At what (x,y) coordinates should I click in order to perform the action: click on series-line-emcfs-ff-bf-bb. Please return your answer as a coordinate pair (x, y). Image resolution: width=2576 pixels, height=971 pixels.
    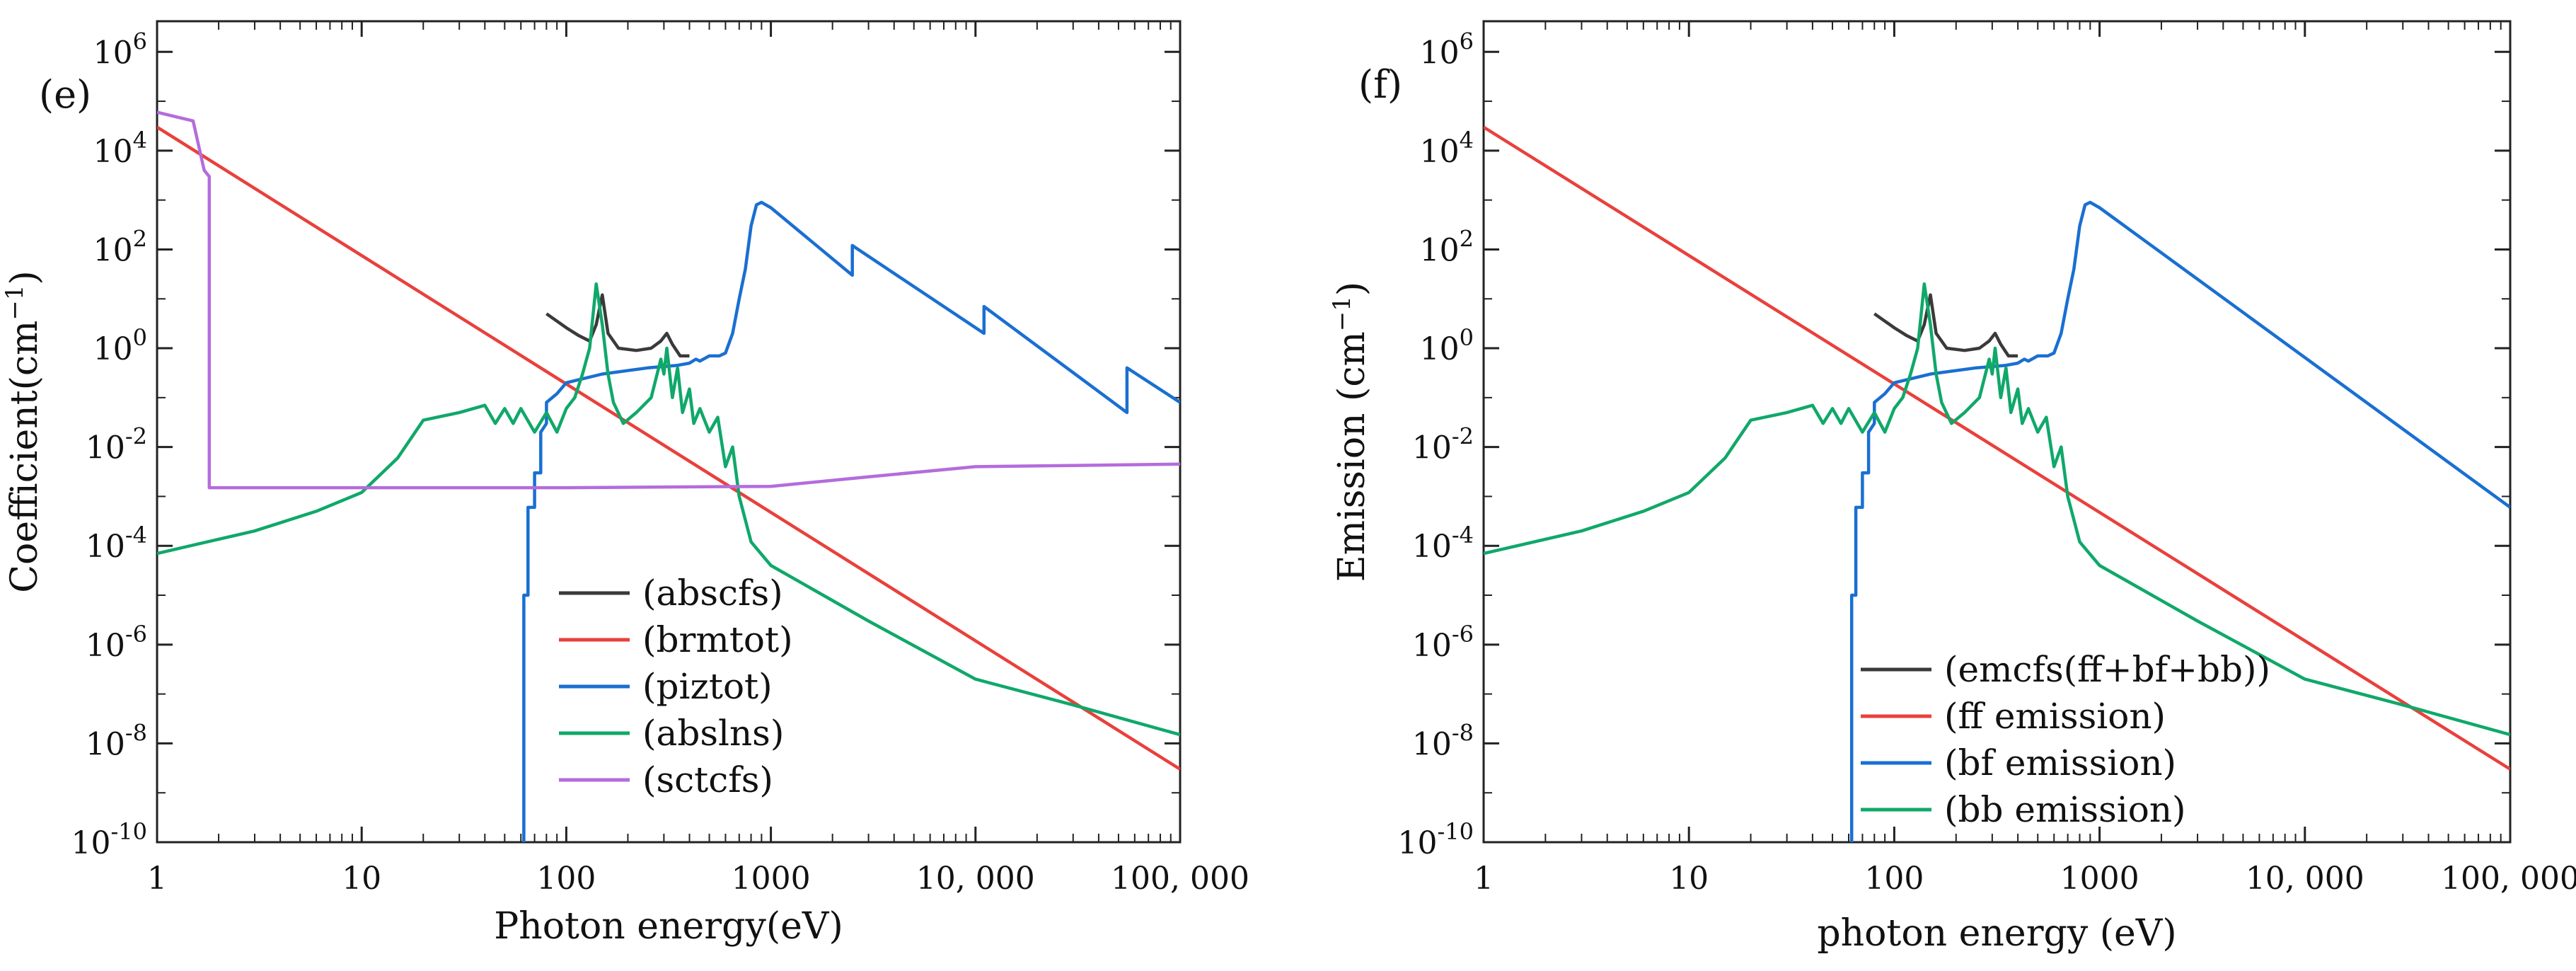
    Looking at the image, I should click on (1945, 325).